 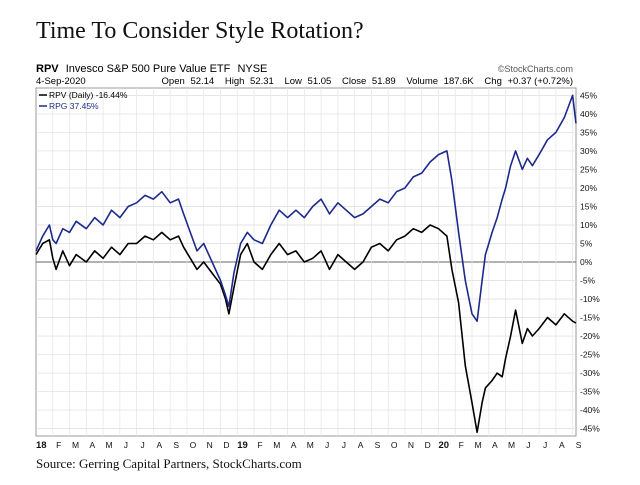 What do you see at coordinates (173, 81) in the screenshot?
I see `open-label: Open` at bounding box center [173, 81].